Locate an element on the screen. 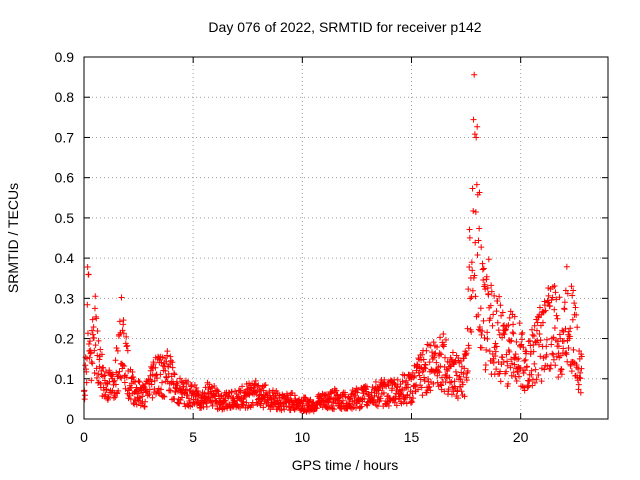 Image resolution: width=640 pixels, height=480 pixels. y-tick-label: 0.7 is located at coordinates (65, 137).